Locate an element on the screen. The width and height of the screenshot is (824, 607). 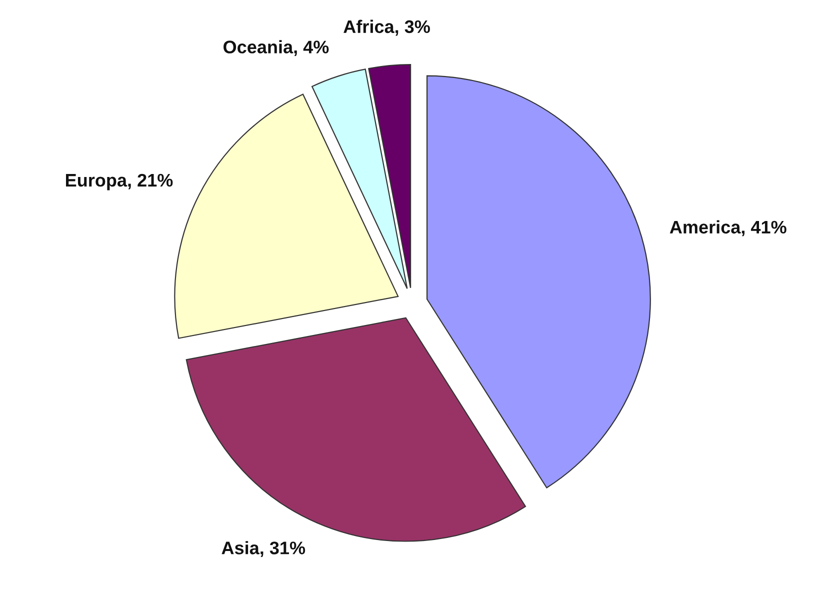
slice-label: Asia, 31% is located at coordinates (264, 549).